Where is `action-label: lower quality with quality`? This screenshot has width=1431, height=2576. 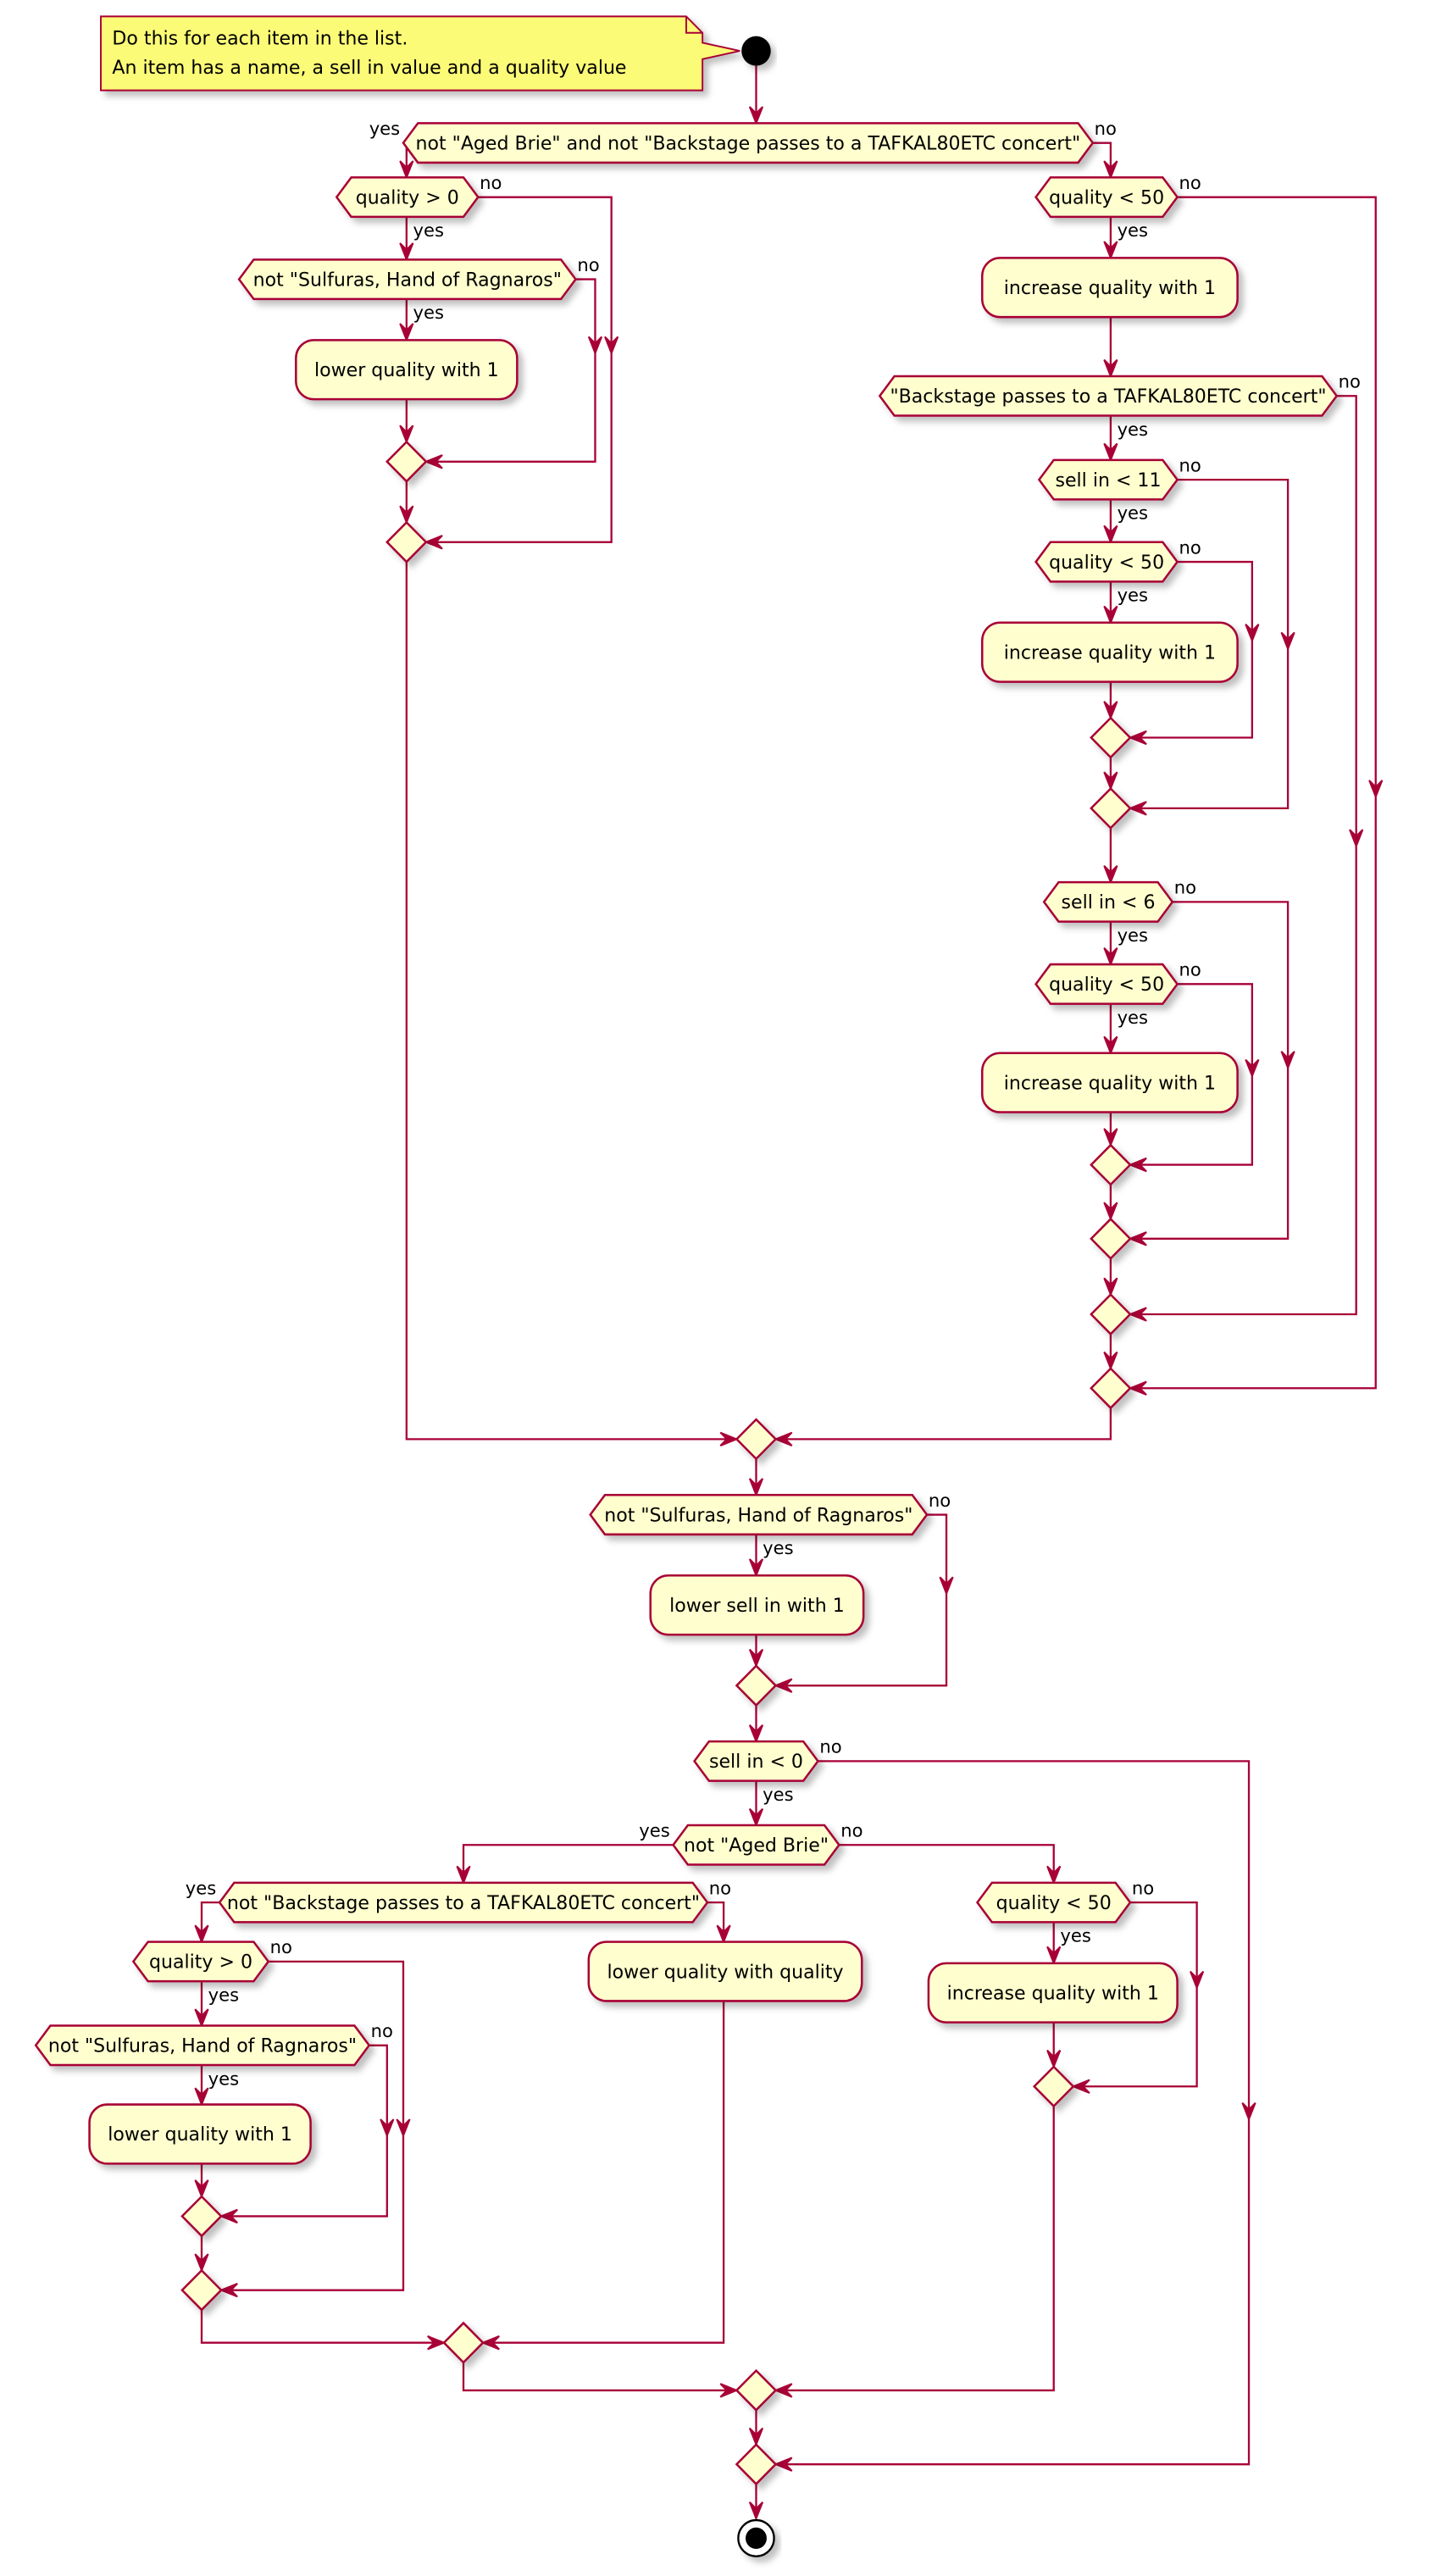
action-label: lower quality with quality is located at coordinates (725, 1972).